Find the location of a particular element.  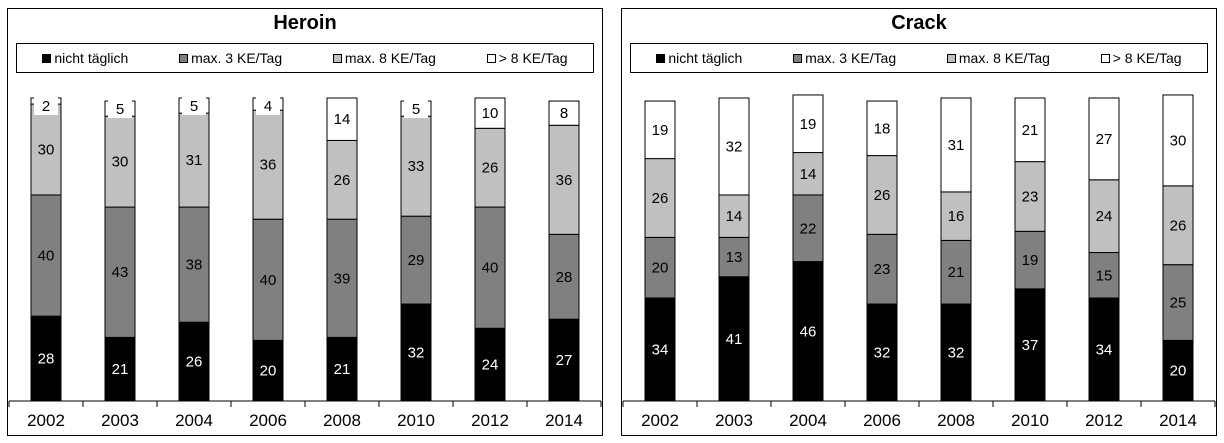

data-label: 22 is located at coordinates (808, 228).